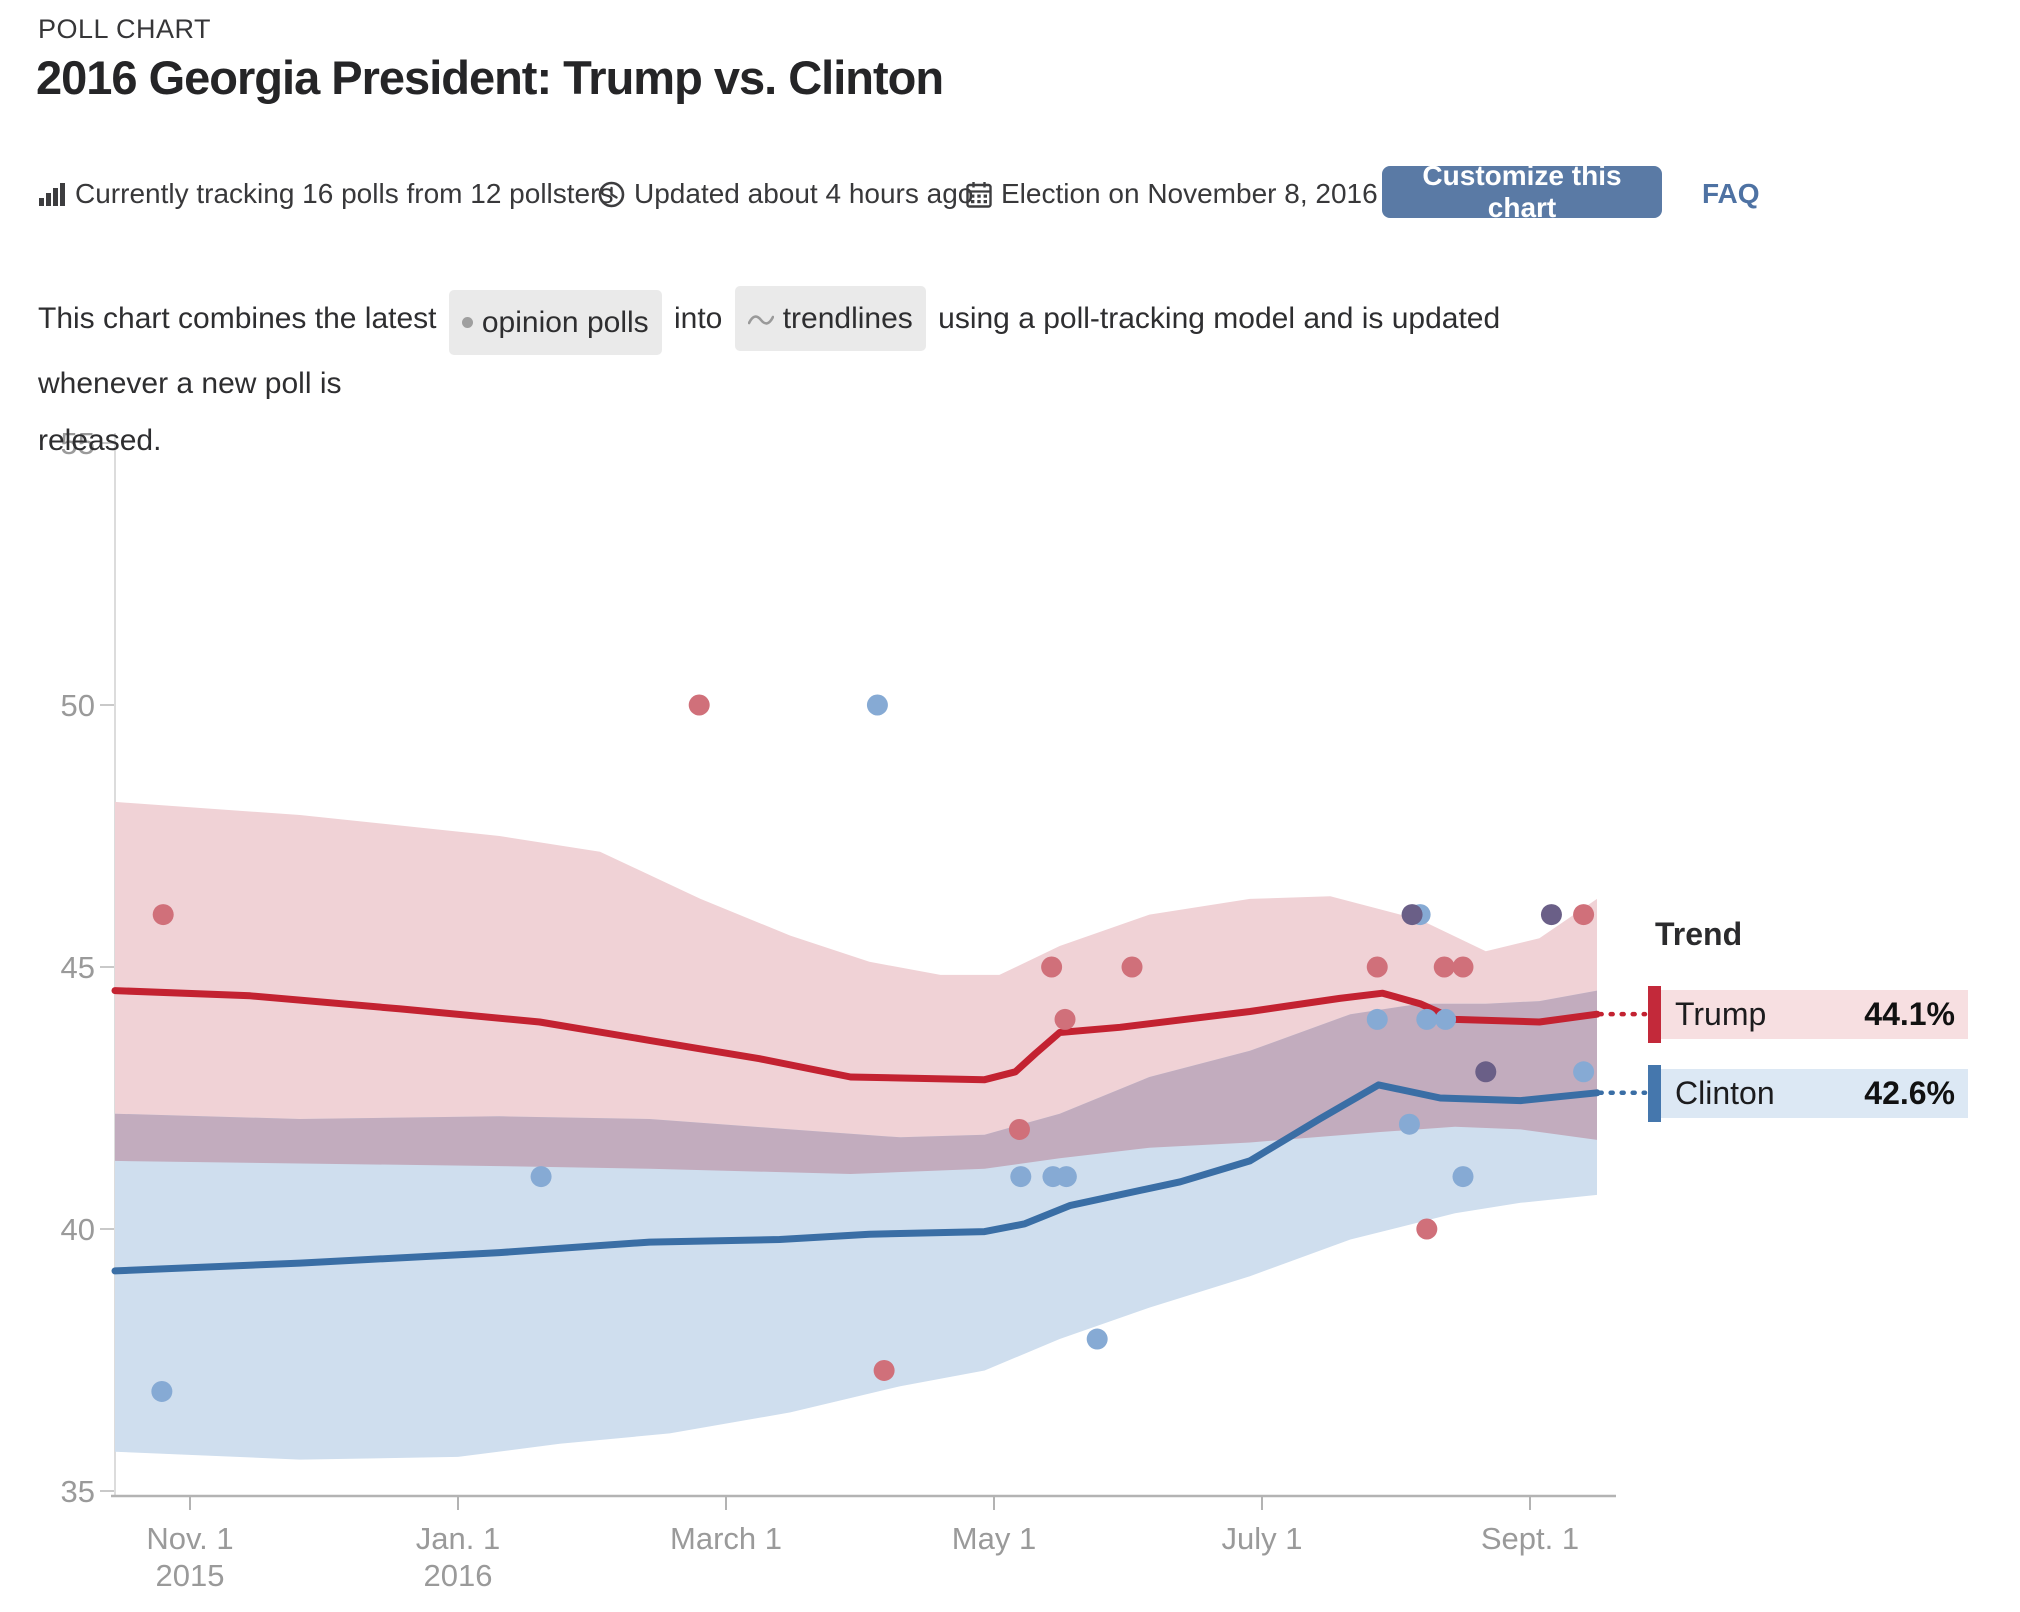 The height and width of the screenshot is (1612, 2020). What do you see at coordinates (458, 1538) in the screenshot?
I see `x-tick-label: Jan. 1` at bounding box center [458, 1538].